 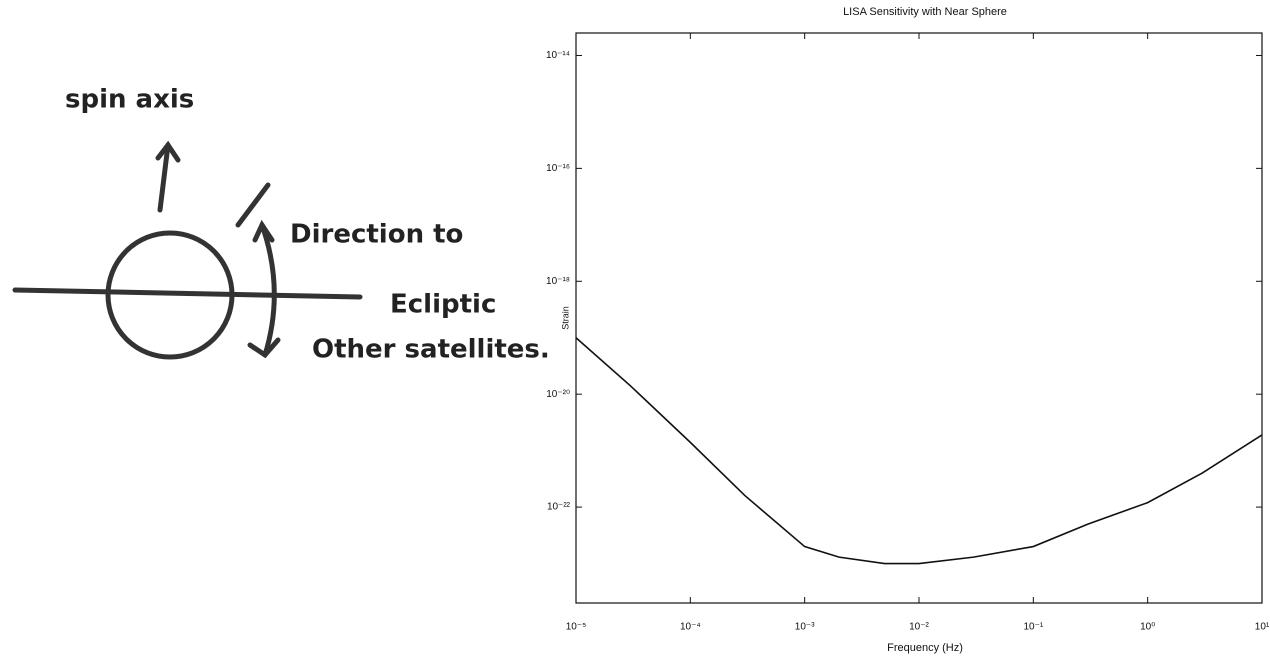 What do you see at coordinates (925, 12) in the screenshot?
I see `chart-title: LISA Sensitivity with Near Sphere` at bounding box center [925, 12].